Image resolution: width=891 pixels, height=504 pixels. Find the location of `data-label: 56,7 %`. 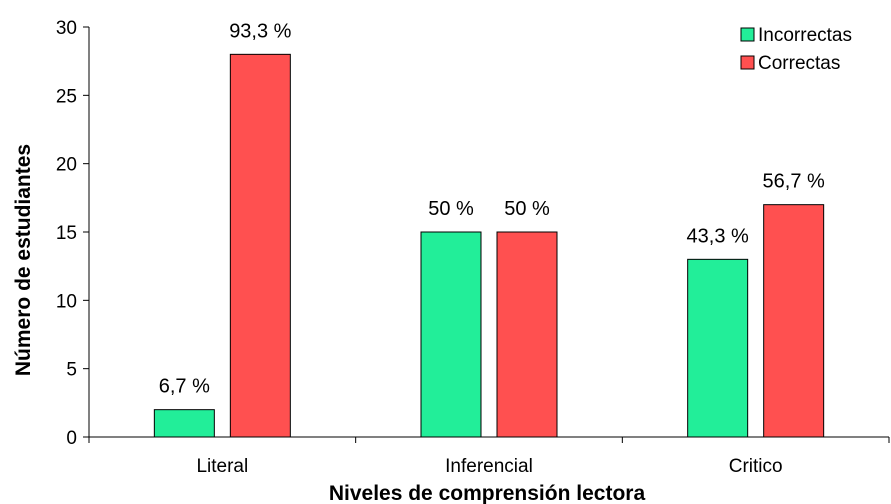

data-label: 56,7 % is located at coordinates (794, 182).